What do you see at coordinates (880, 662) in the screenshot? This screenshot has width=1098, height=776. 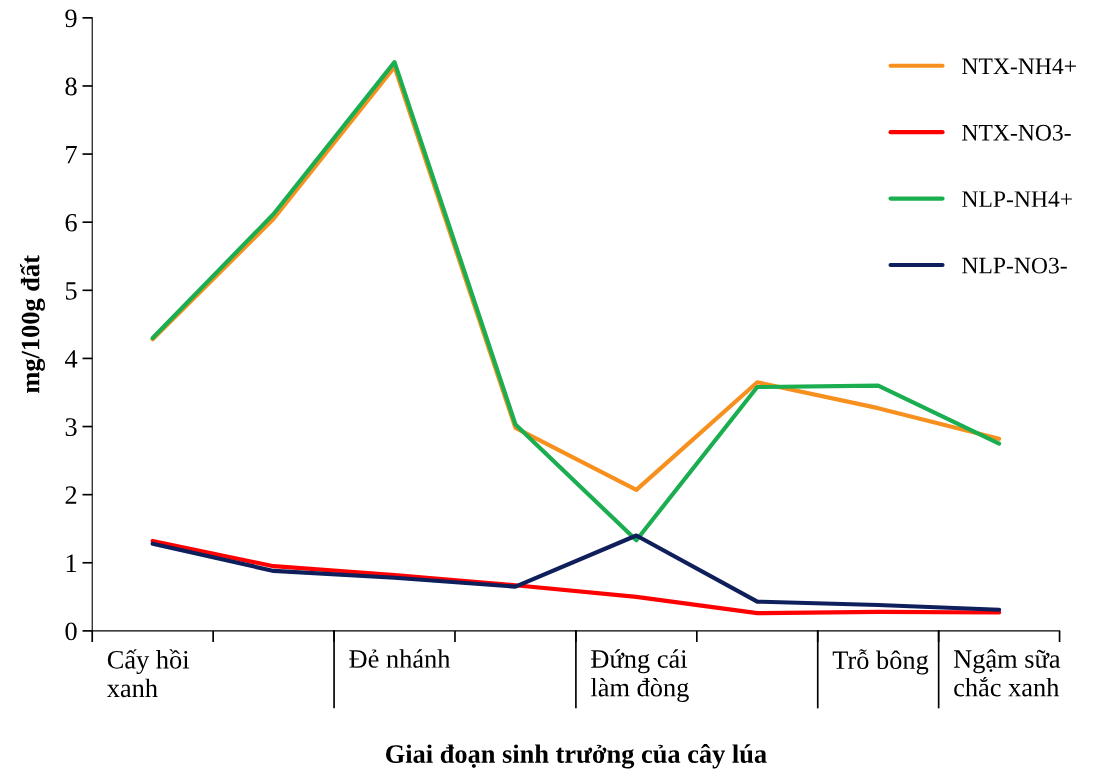 I see `x-tick-label: Trỗ bông` at bounding box center [880, 662].